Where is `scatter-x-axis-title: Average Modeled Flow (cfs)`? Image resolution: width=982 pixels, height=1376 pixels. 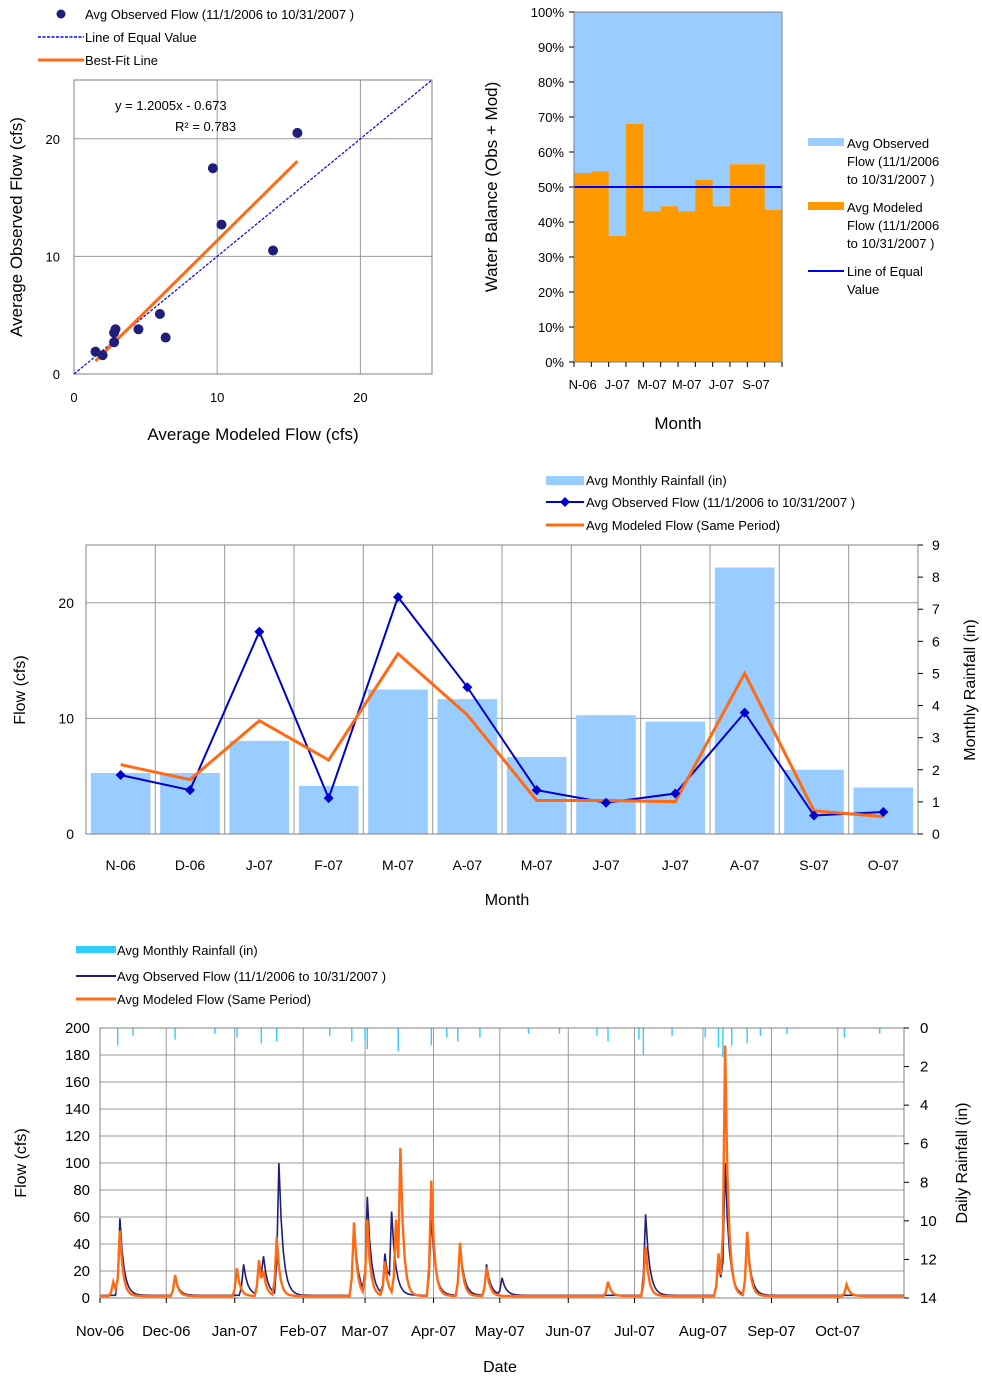 scatter-x-axis-title: Average Modeled Flow (cfs) is located at coordinates (252, 434).